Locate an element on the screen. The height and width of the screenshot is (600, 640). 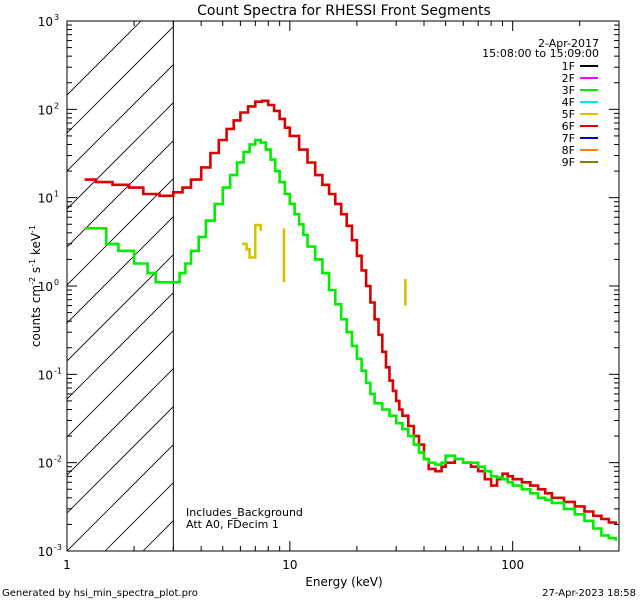
time-range-label: 15:08:00 to 15:09:00 is located at coordinates (540, 53).